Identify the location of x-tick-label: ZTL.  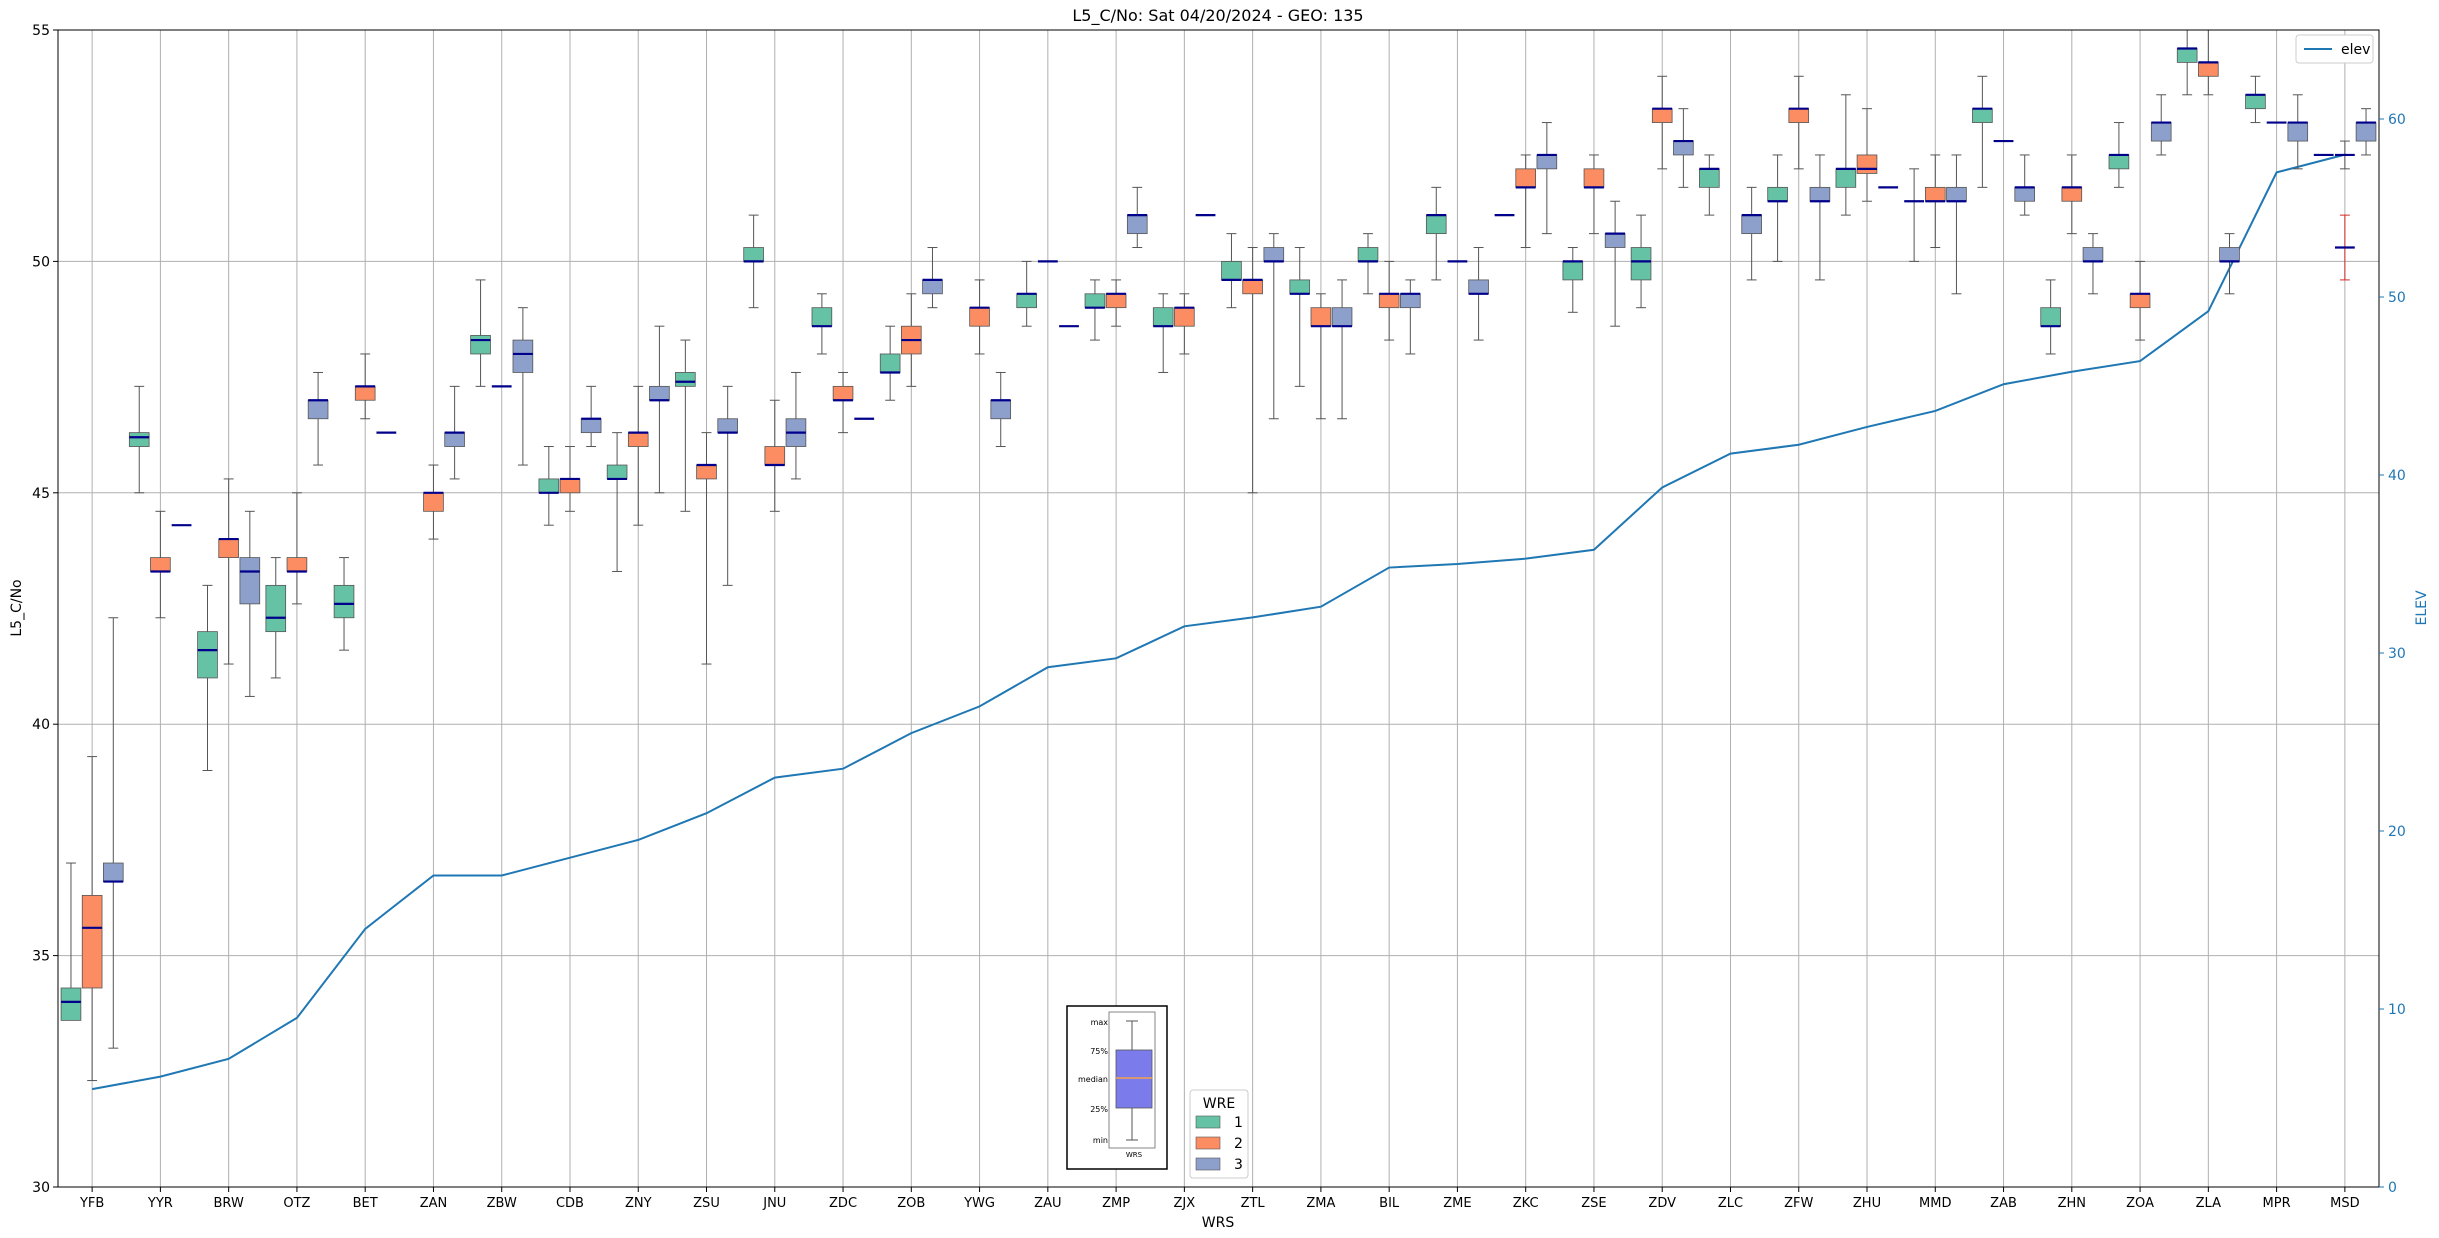
(1253, 1203).